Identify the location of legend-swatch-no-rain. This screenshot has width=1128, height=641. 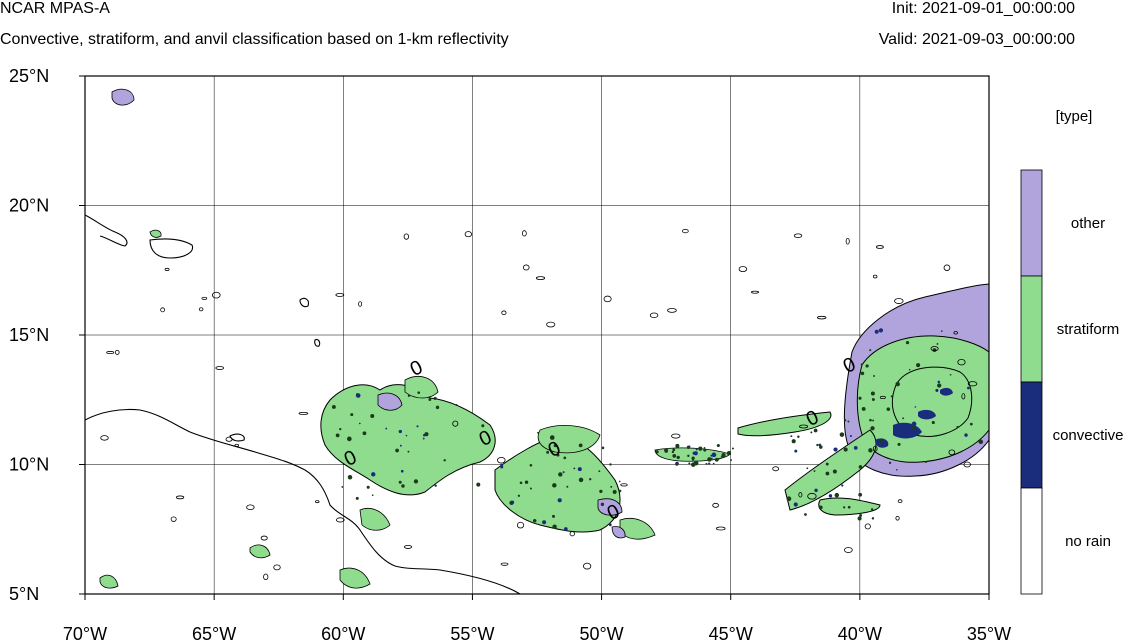
(1031, 541).